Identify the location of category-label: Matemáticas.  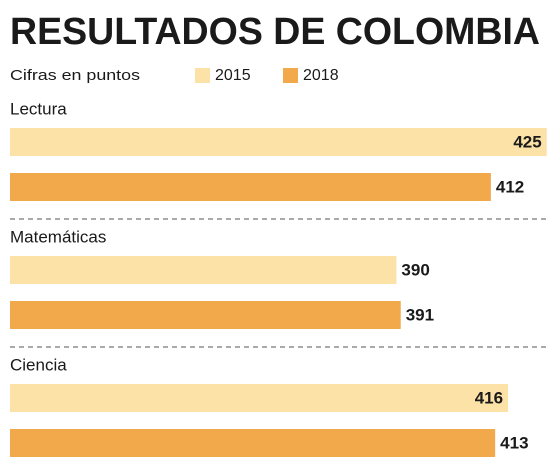
(58, 236).